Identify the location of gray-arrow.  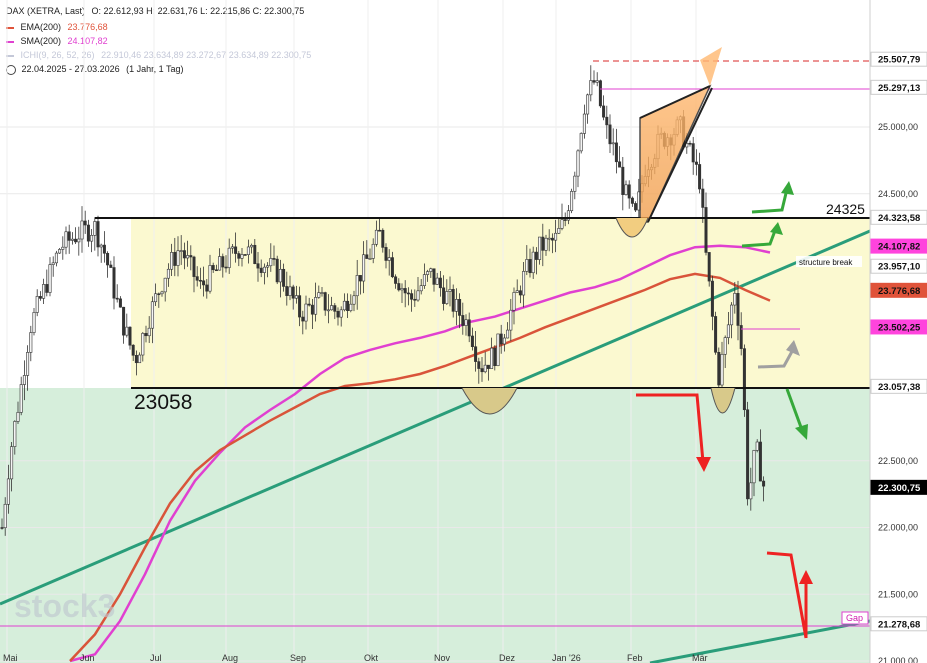
(778, 354).